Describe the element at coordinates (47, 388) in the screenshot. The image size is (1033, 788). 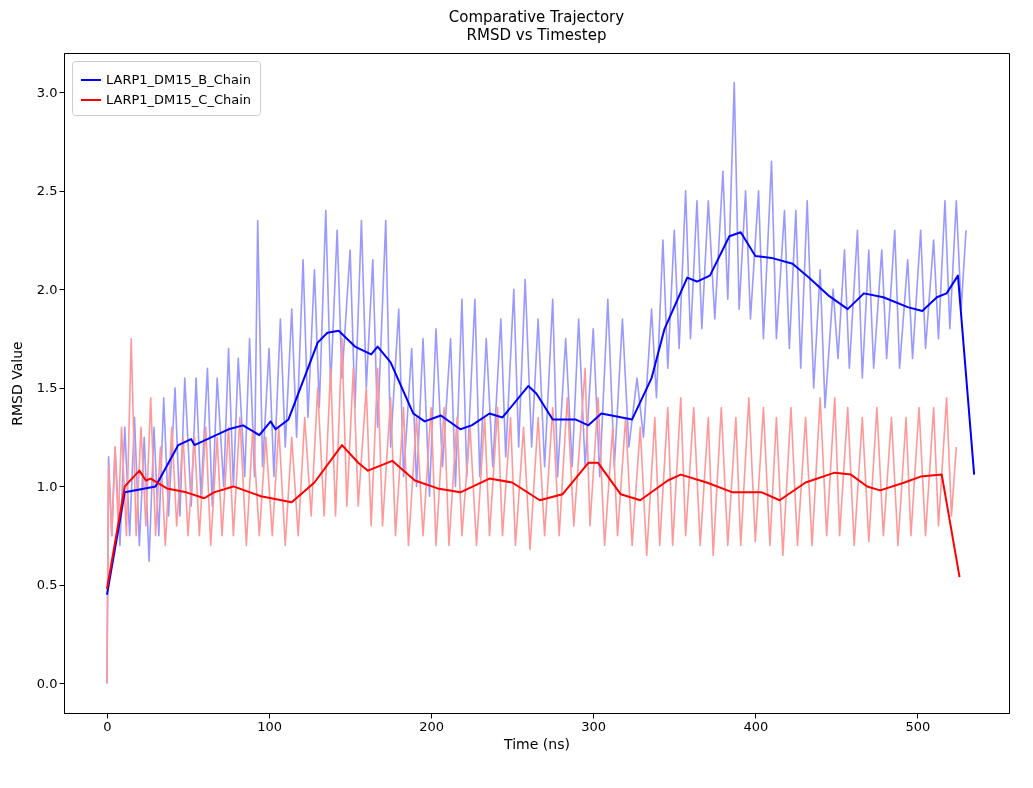
I see `y-tick-label: 1.5` at that location.